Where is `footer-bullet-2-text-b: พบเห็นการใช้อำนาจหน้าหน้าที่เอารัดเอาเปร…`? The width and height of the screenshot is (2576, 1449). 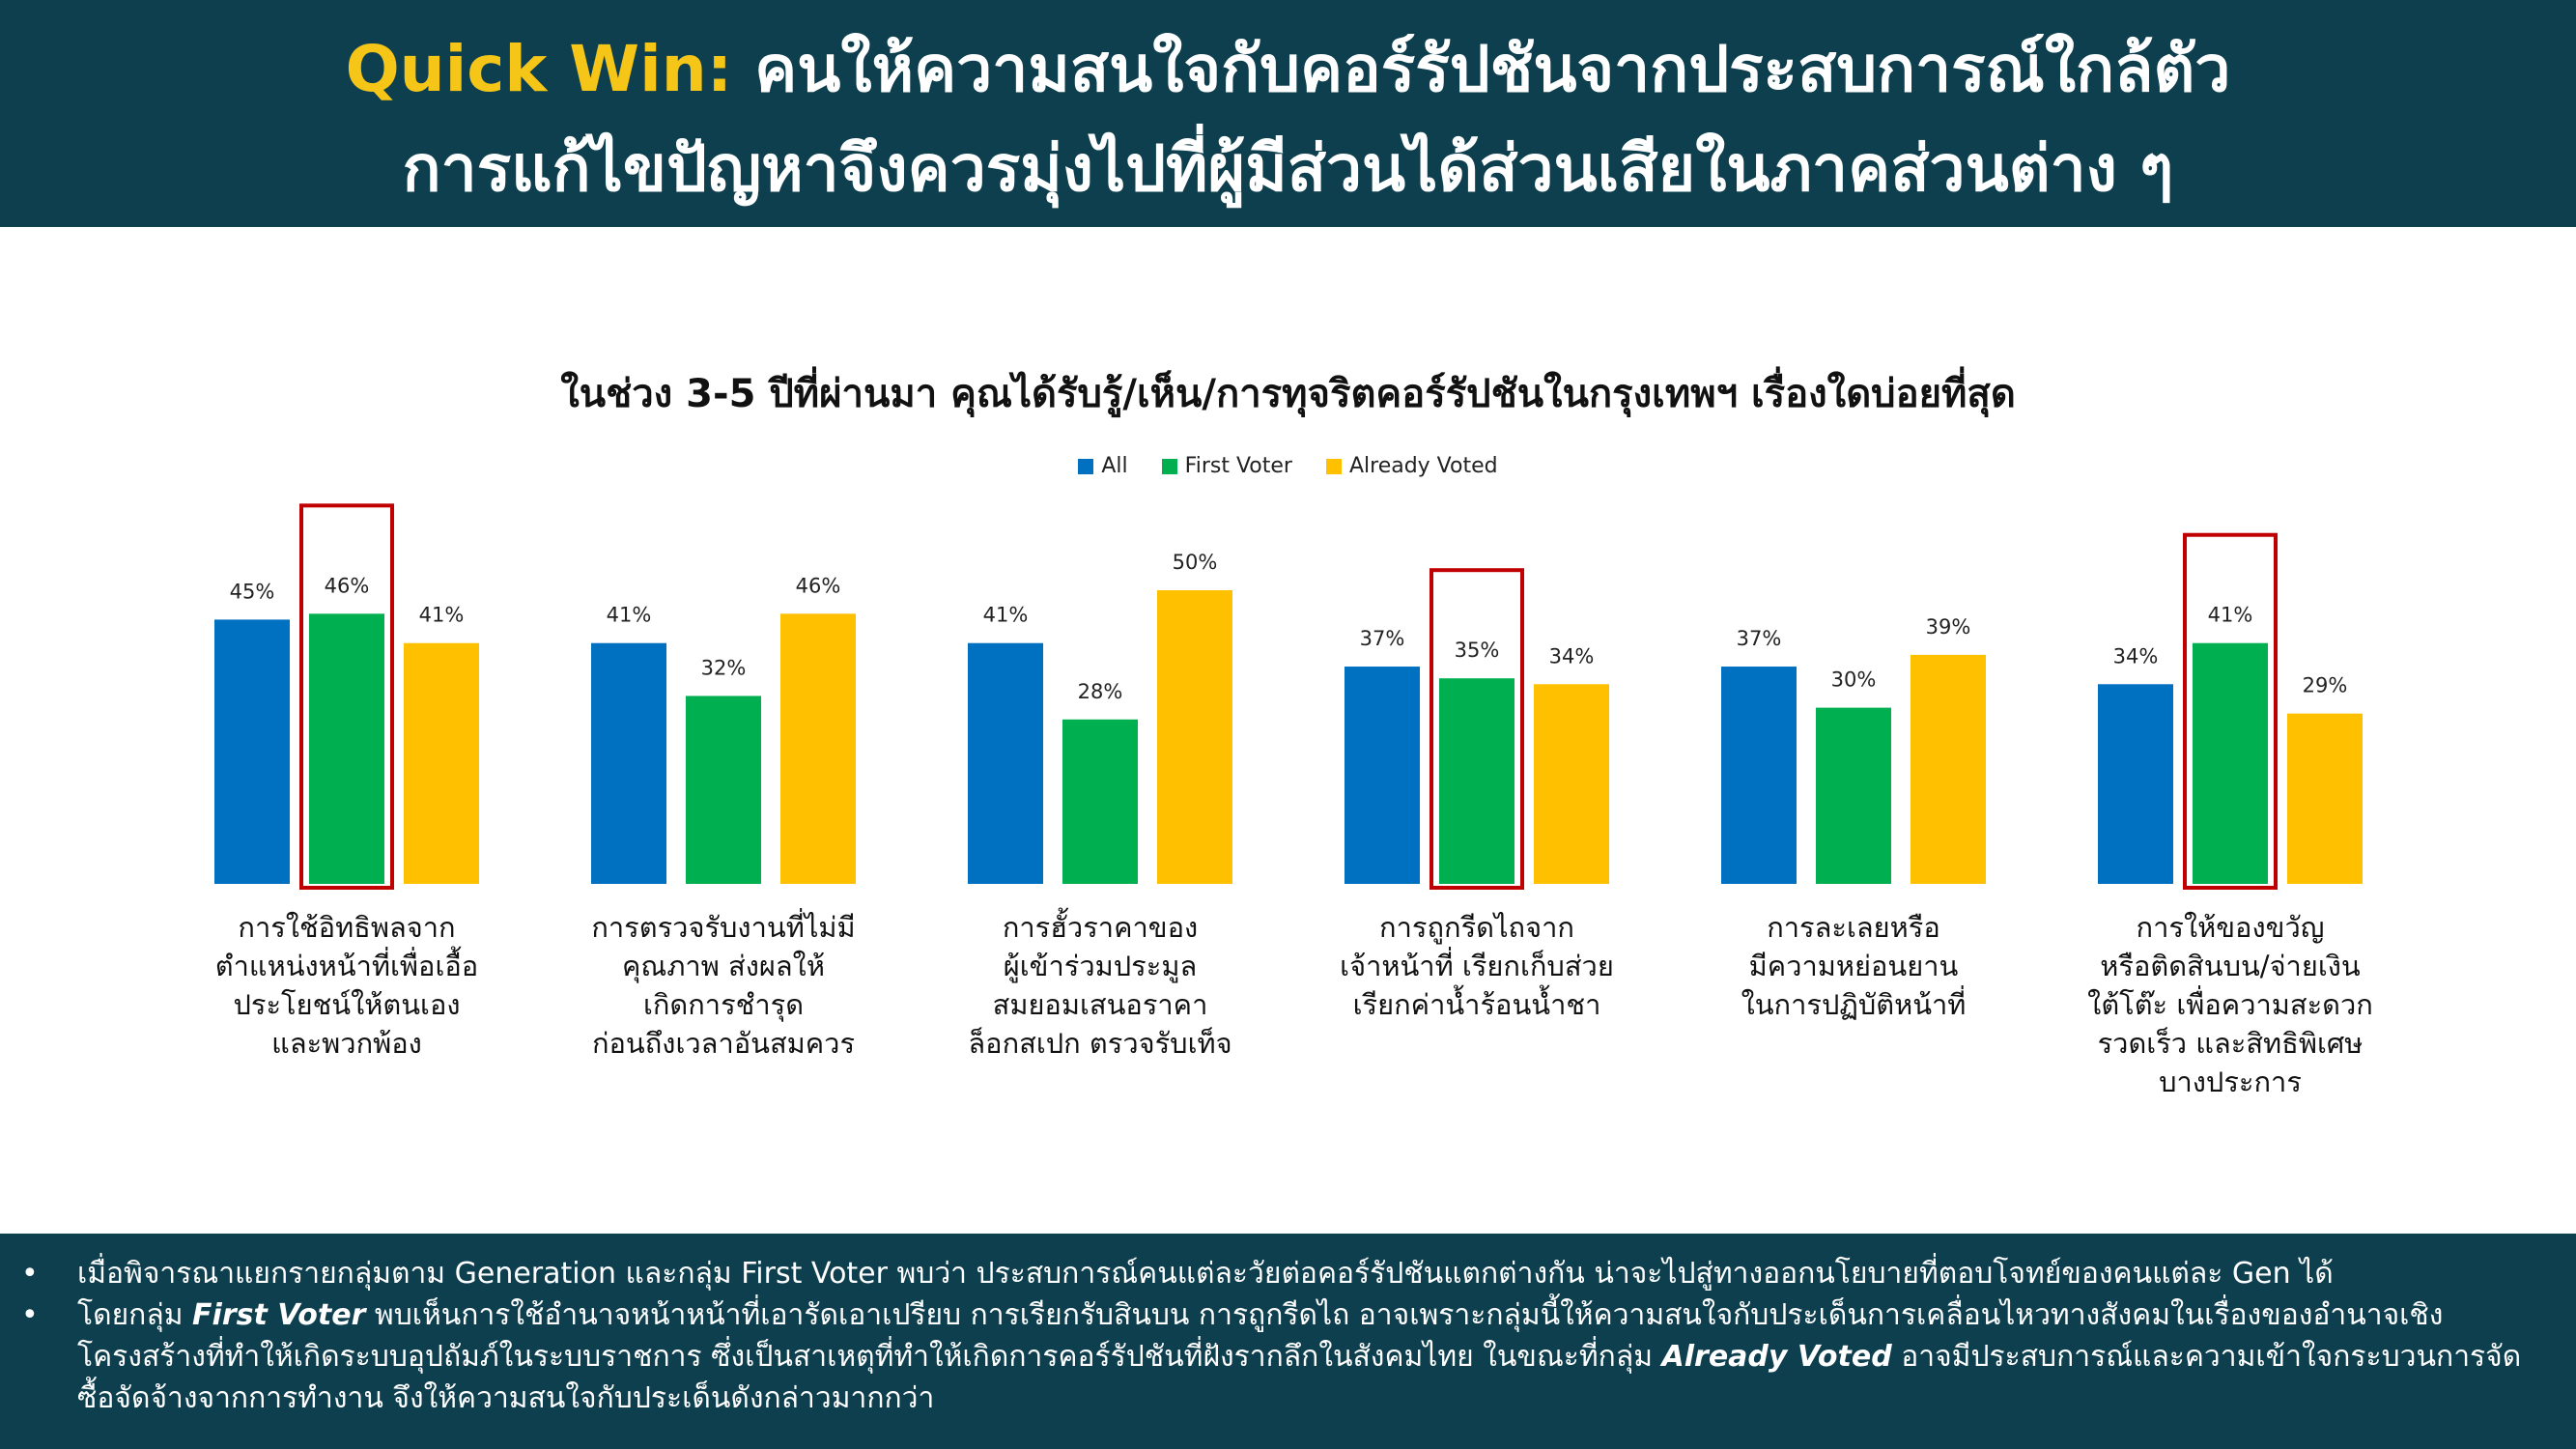
footer-bullet-2-text-b: พบเห็นการใช้อำนาจหน้าหน้าที่เอารัดเอาเปร… is located at coordinates (1260, 1336).